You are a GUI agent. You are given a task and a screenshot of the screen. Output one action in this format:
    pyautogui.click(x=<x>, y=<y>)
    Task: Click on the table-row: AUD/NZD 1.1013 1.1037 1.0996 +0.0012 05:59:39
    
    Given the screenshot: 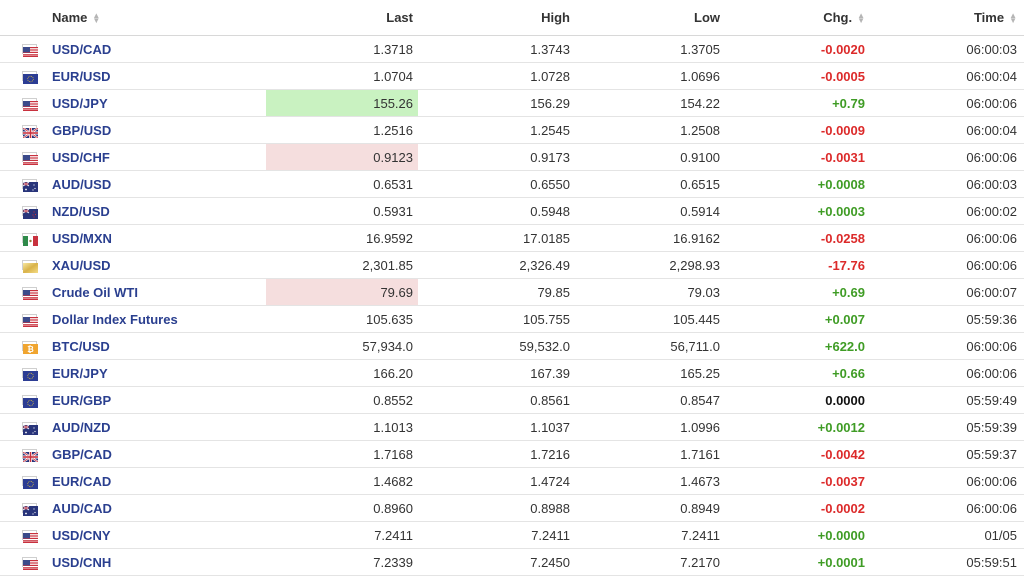 What is the action you would take?
    pyautogui.click(x=512, y=427)
    